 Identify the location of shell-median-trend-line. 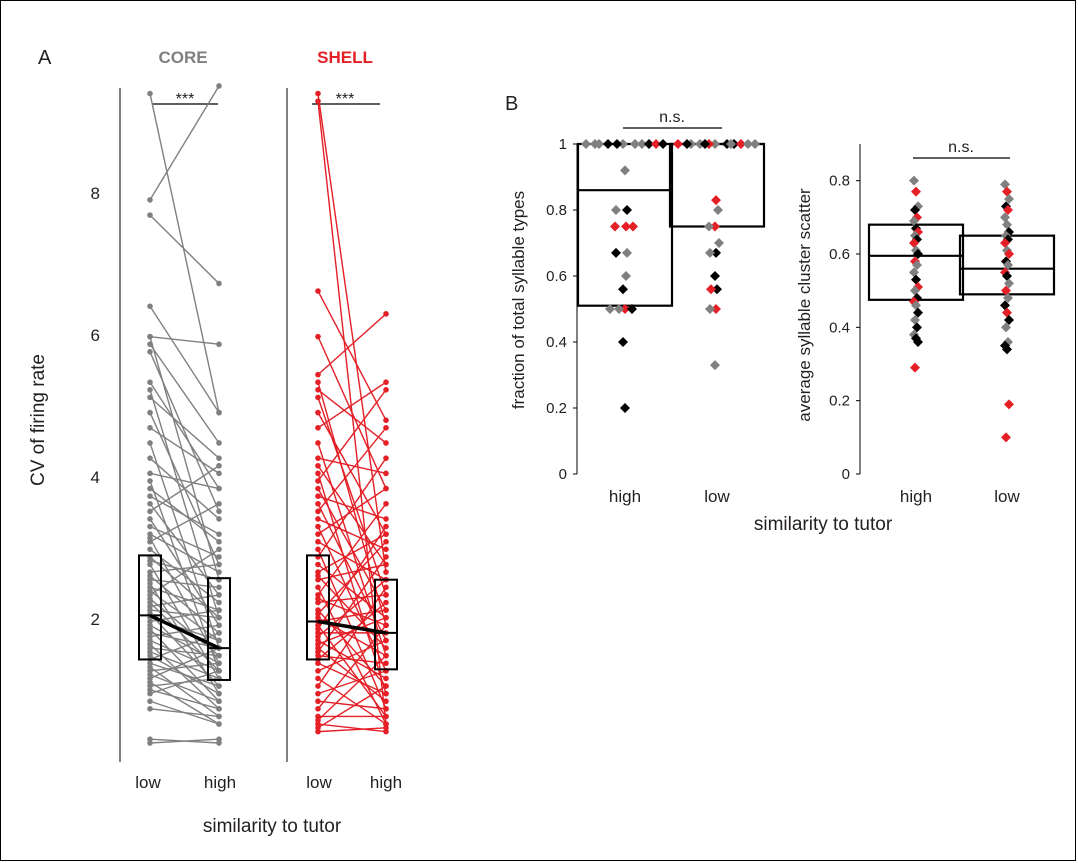
(352, 627).